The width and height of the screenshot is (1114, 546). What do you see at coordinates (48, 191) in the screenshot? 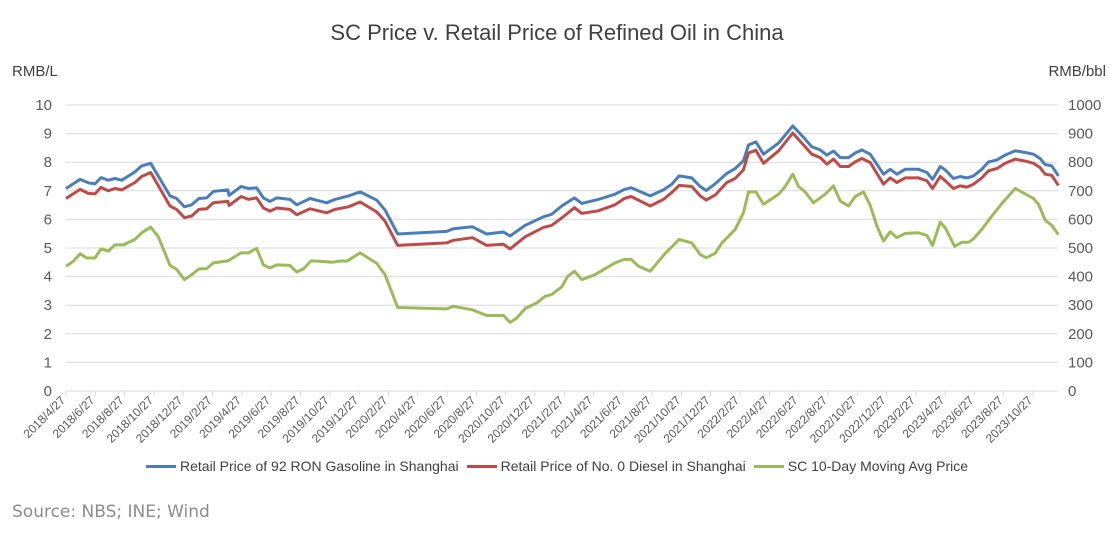
I see `y-tick-label-left: 7` at bounding box center [48, 191].